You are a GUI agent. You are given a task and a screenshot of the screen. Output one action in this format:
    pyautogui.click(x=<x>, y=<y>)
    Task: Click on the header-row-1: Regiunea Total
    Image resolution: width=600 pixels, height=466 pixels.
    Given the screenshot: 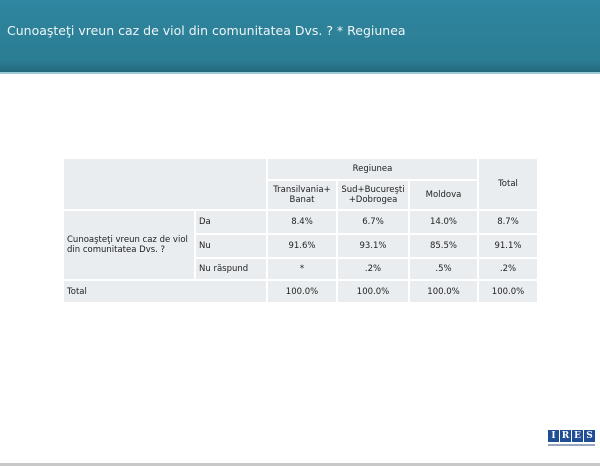 What is the action you would take?
    pyautogui.click(x=300, y=184)
    